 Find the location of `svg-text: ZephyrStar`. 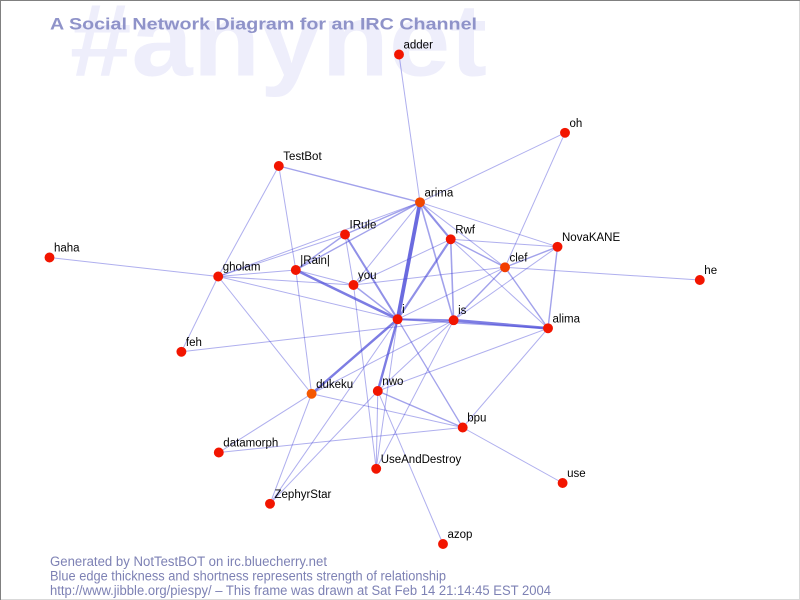

svg-text: ZephyrStar is located at coordinates (303, 495).